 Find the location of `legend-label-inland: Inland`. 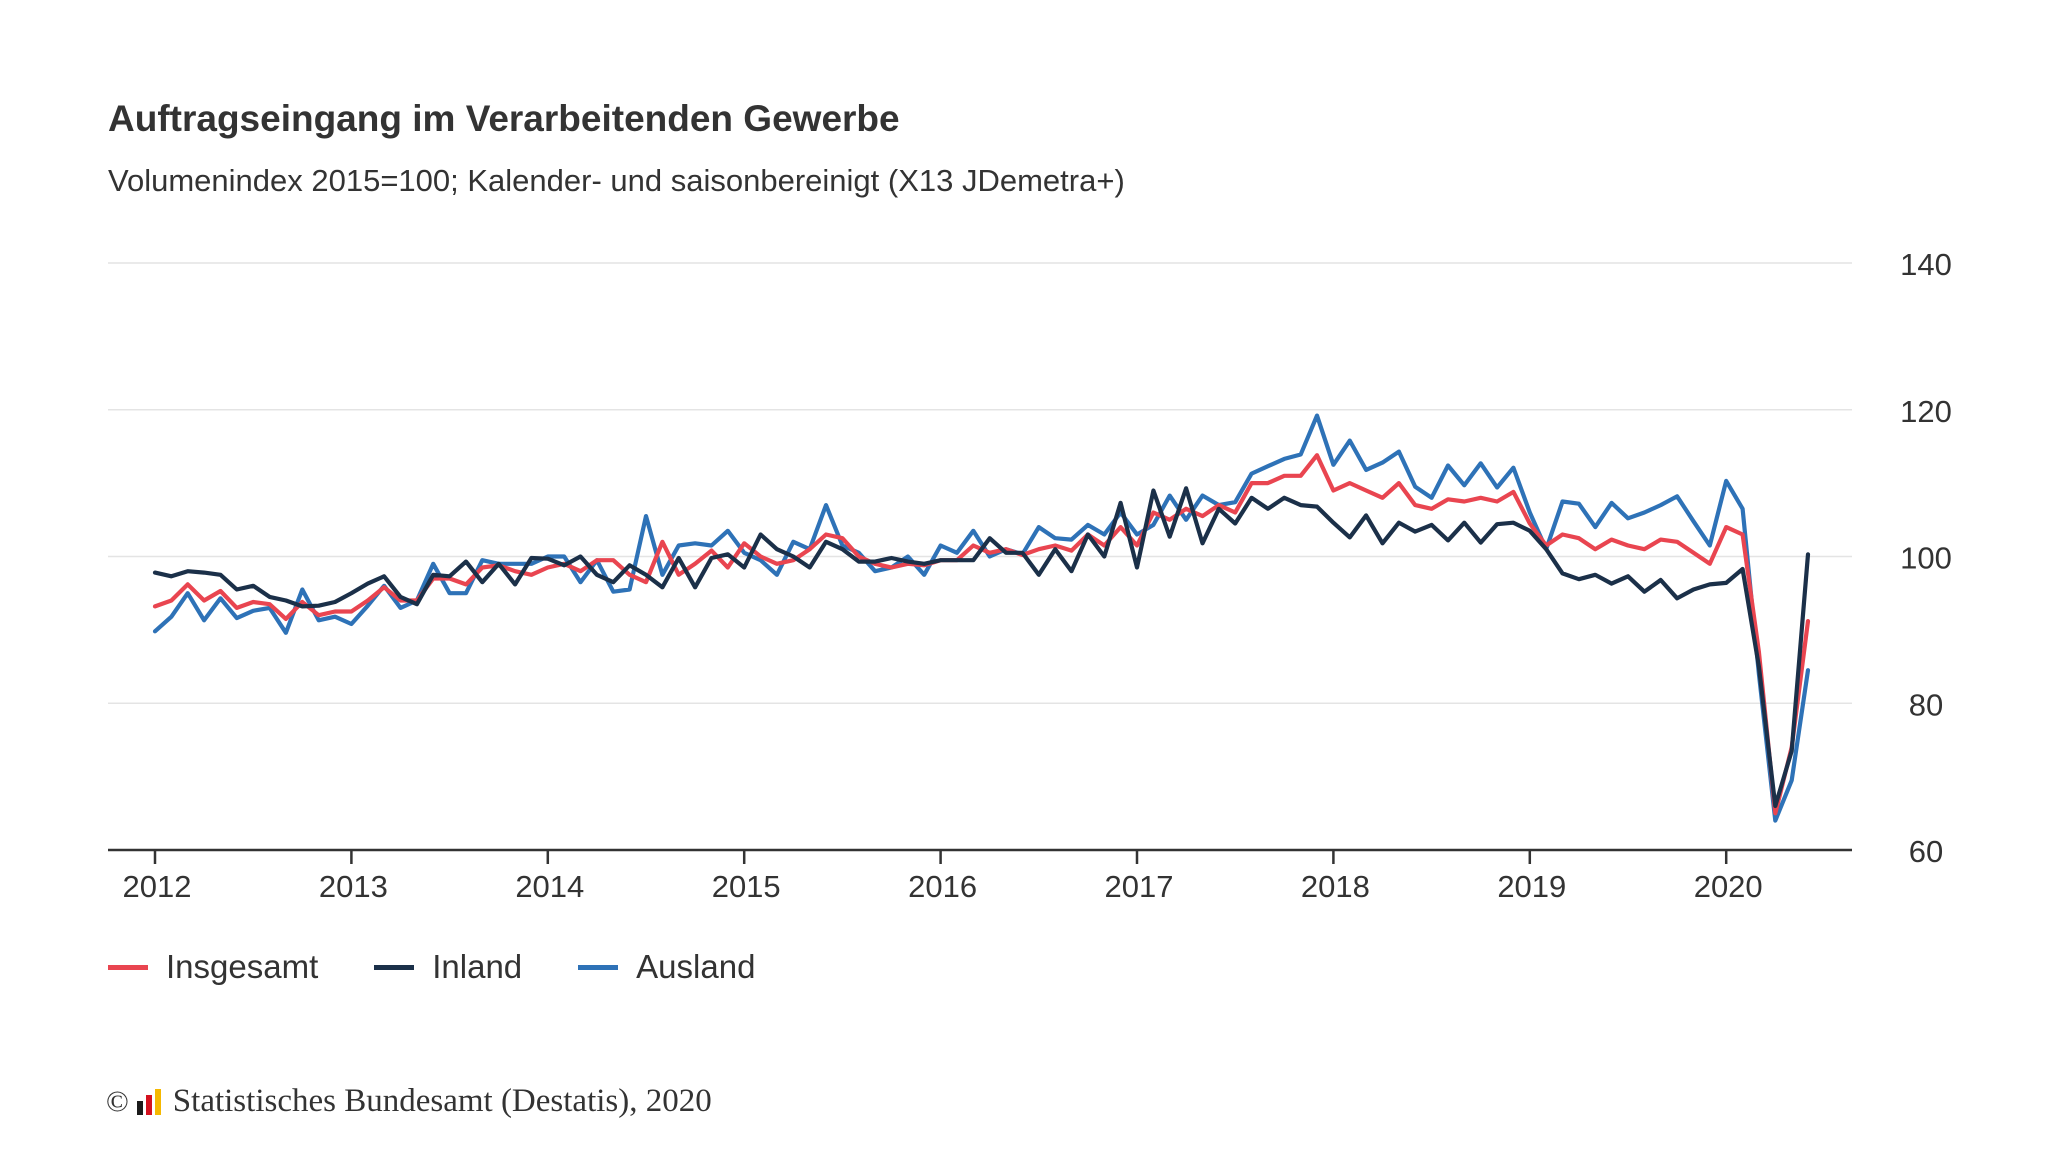

legend-label-inland: Inland is located at coordinates (477, 966).